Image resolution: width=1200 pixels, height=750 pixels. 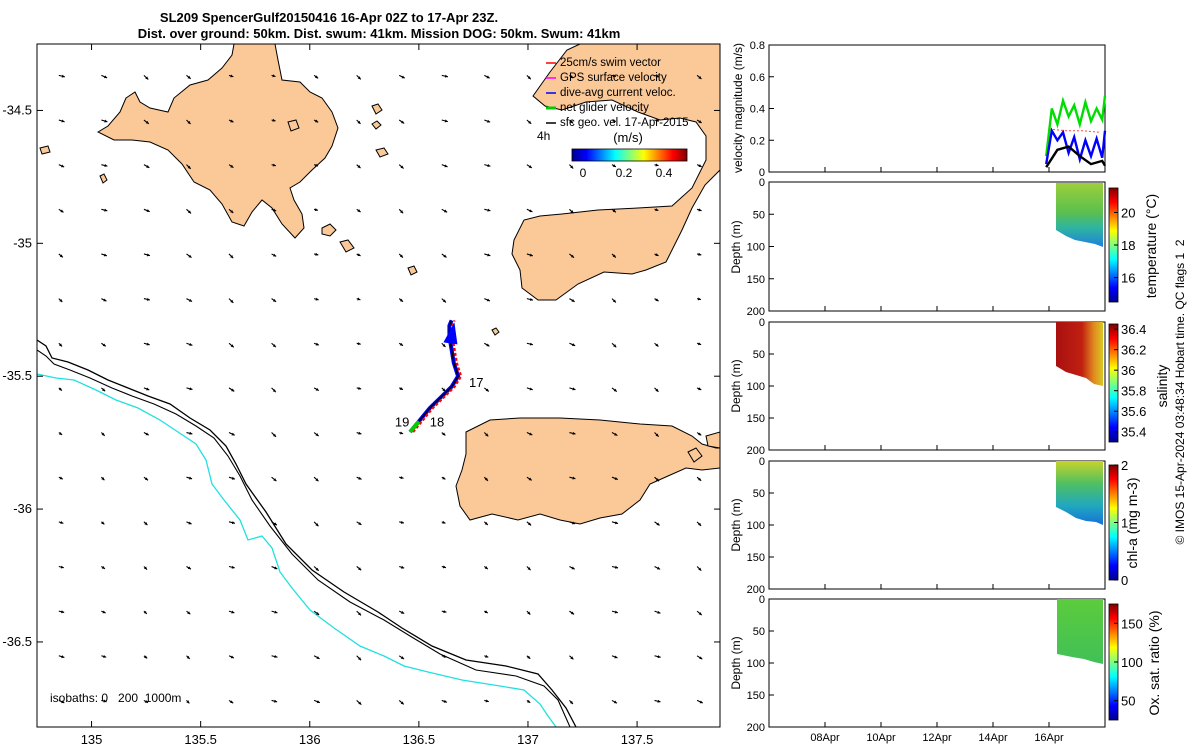 I want to click on depth-tick-label: 100, so click(x=756, y=664).